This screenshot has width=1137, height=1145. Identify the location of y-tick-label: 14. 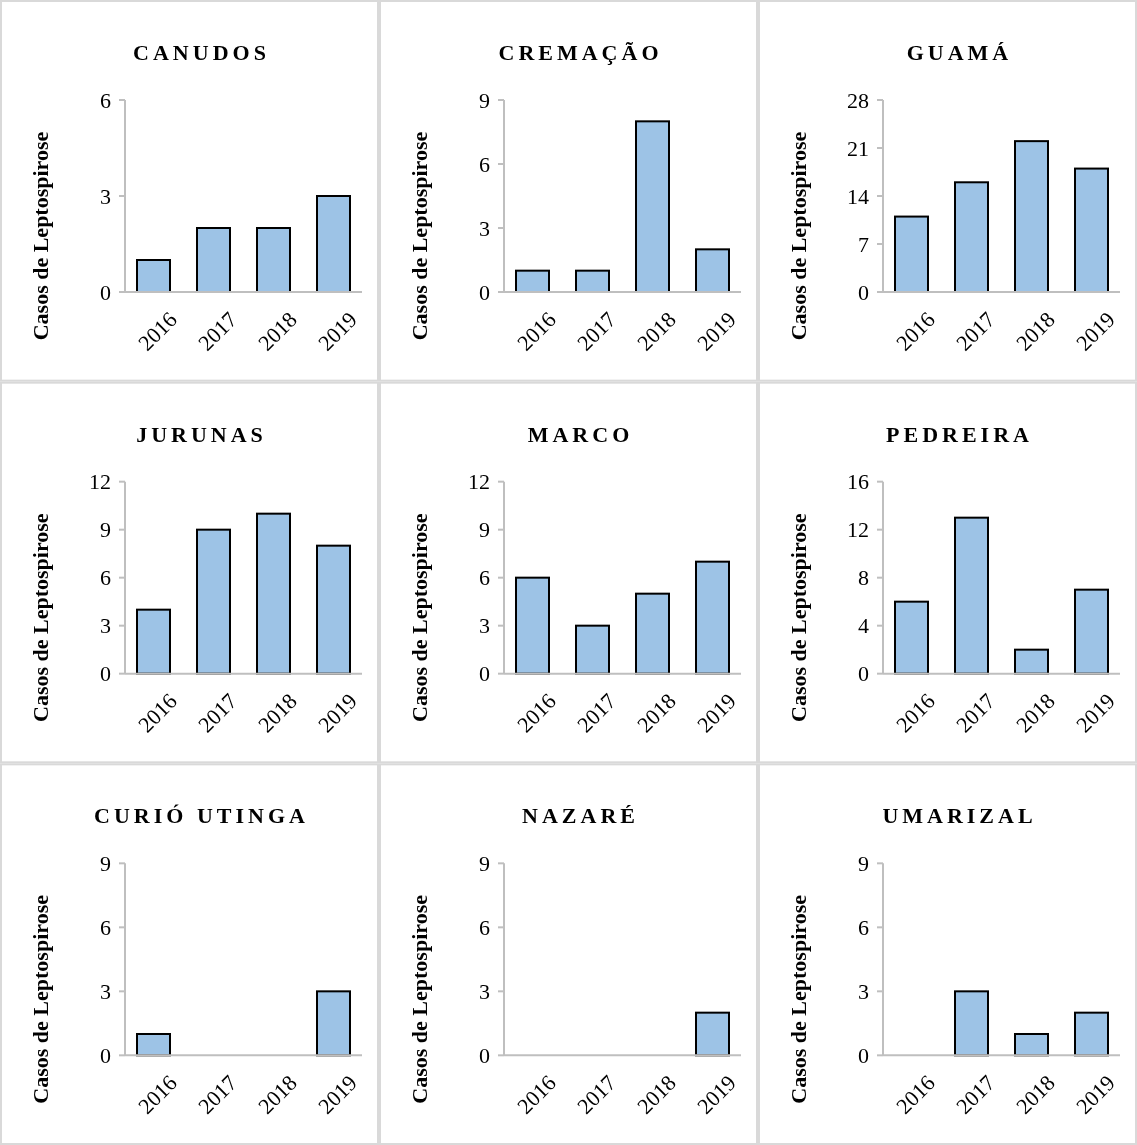
(858, 196).